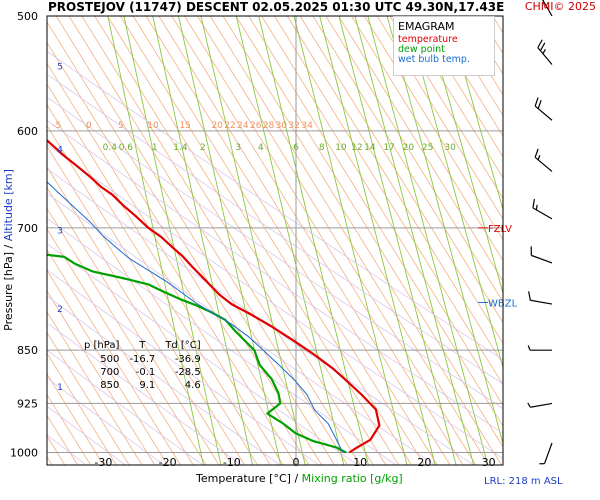 This screenshot has width=600, height=500. Describe the element at coordinates (8, 289) in the screenshot. I see `y-axis-label-pressure: Pressure [hPa]` at that location.